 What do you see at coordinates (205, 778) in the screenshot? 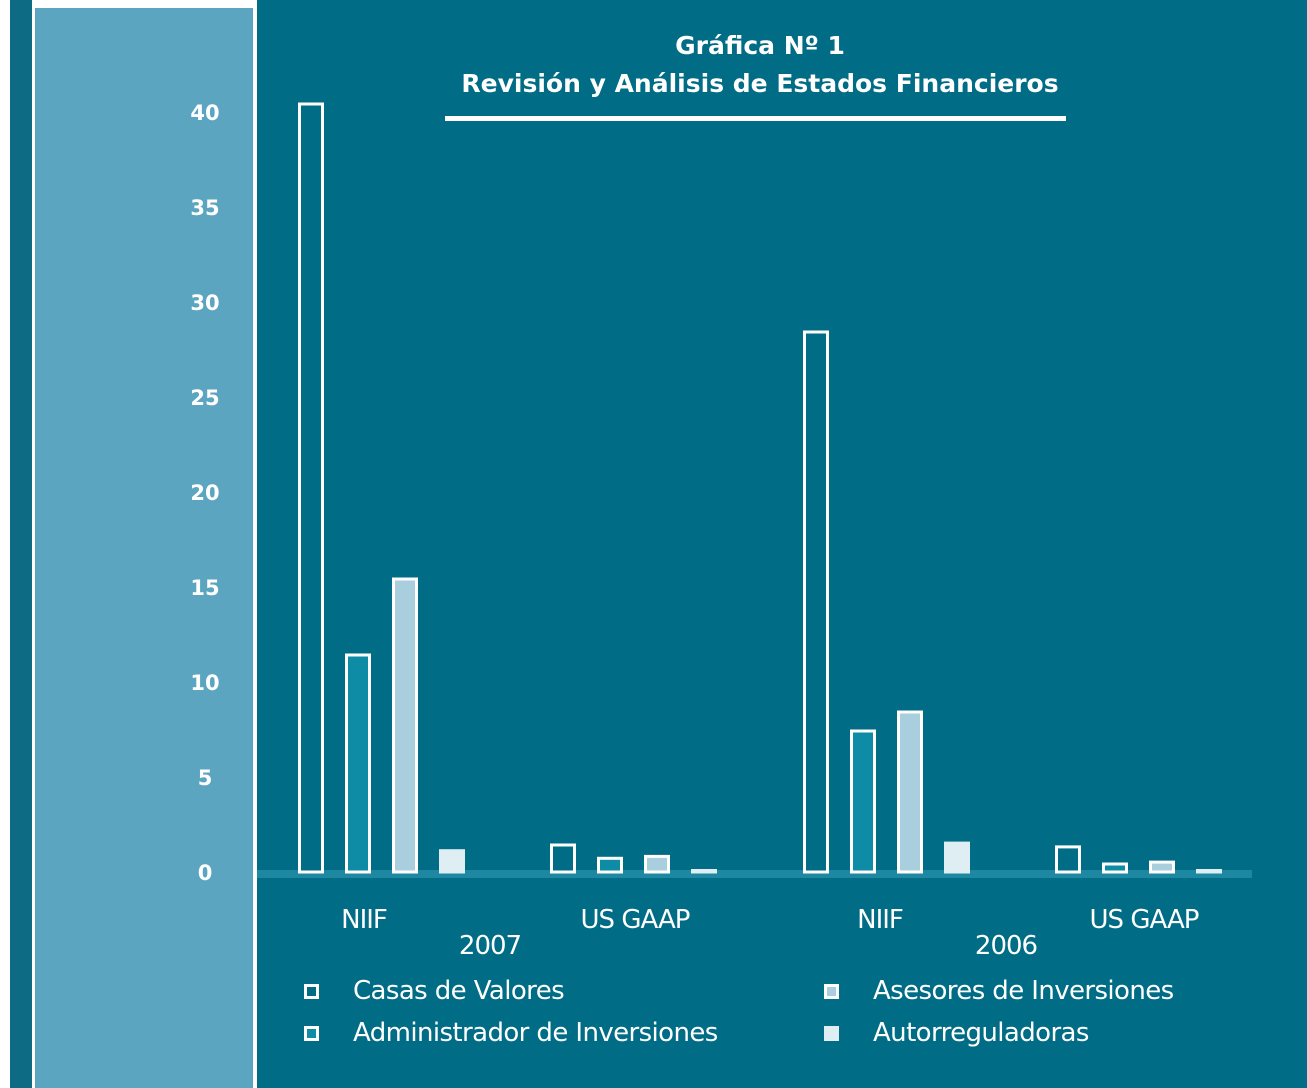
I see `y-tick-label: 5` at bounding box center [205, 778].